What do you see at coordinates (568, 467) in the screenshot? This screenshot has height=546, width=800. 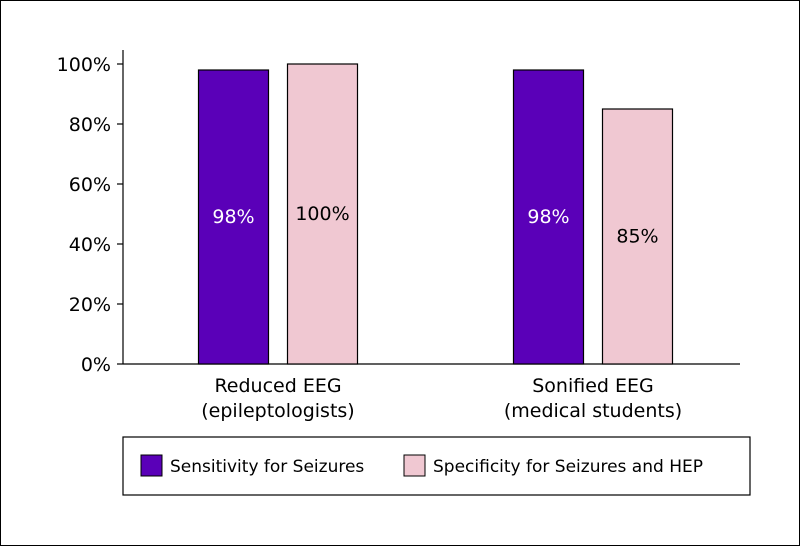 I see `legend-label: Specificity for Seizures and HEP` at bounding box center [568, 467].